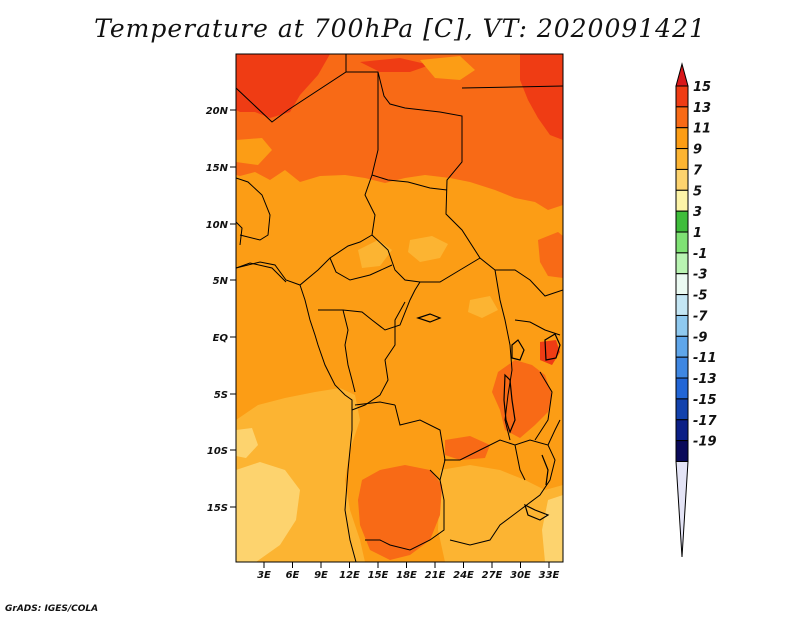 Image resolution: width=800 pixels, height=618 pixels. I want to click on lon-tick-label: 33E, so click(549, 575).